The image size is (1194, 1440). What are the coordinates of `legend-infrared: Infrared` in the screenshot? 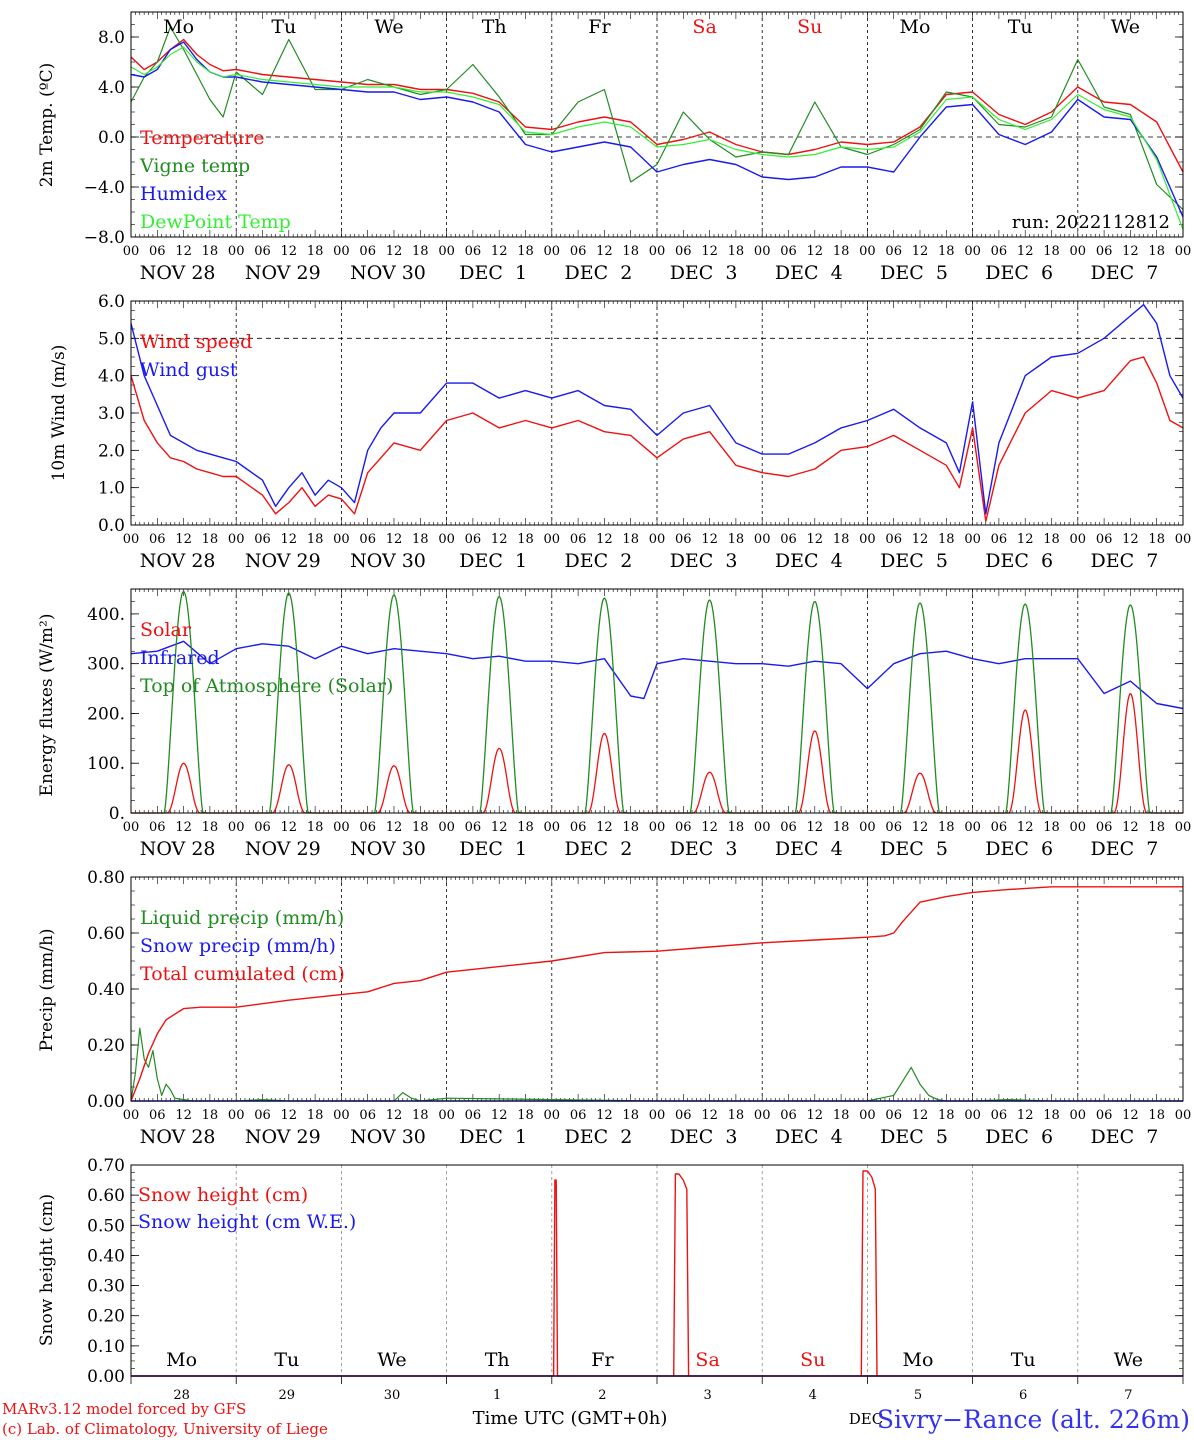 It's located at (180, 658).